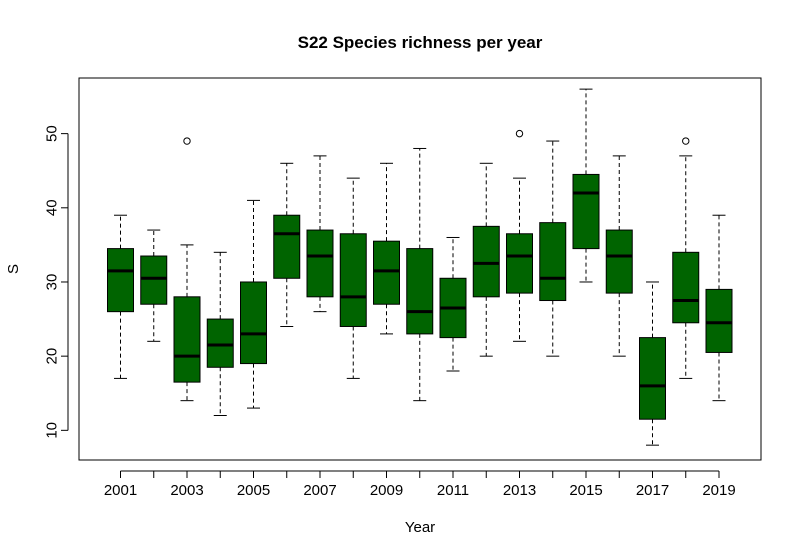 The image size is (800, 557). What do you see at coordinates (187, 269) in the screenshot?
I see `box-2003` at bounding box center [187, 269].